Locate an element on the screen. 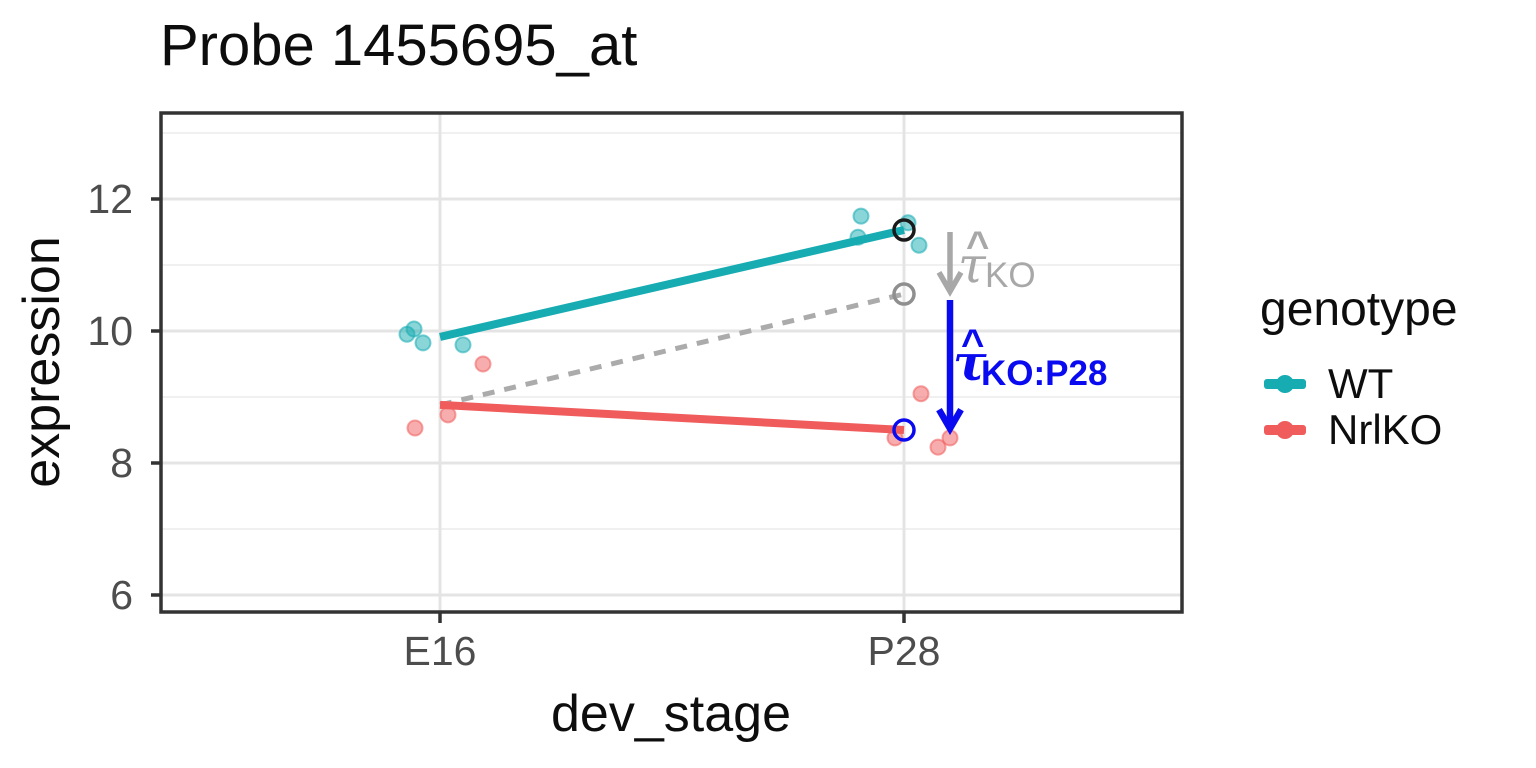  annotation-tau-ko: ^ τ KO is located at coordinates (1036, 260).